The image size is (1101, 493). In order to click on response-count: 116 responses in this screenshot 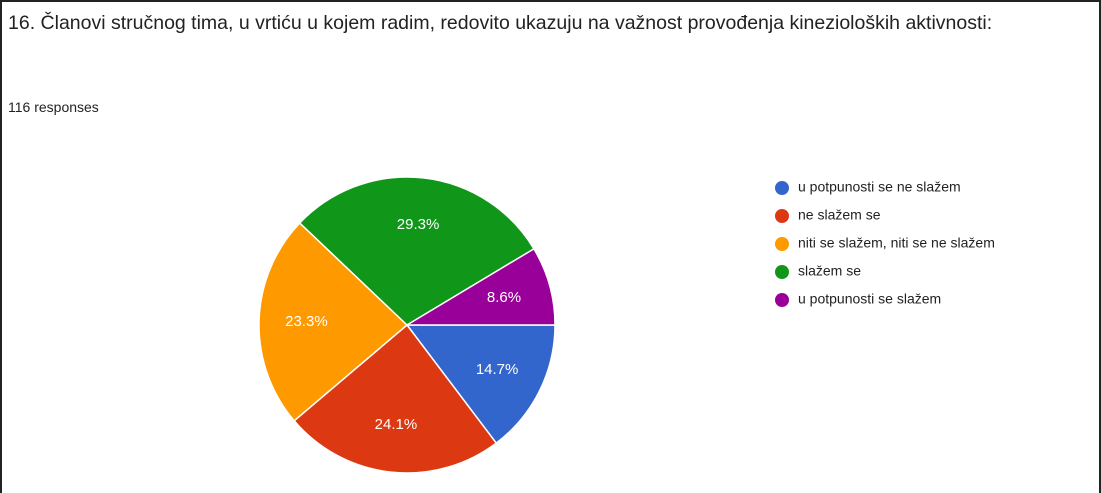, I will do `click(53, 107)`.